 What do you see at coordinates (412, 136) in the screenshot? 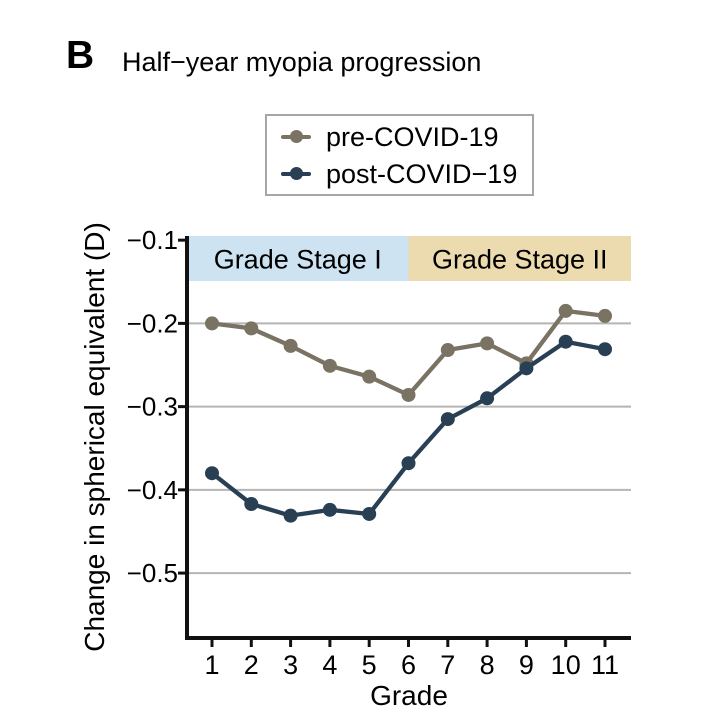
I see `legend-label-pre-covid: pre-COVID-19` at bounding box center [412, 136].